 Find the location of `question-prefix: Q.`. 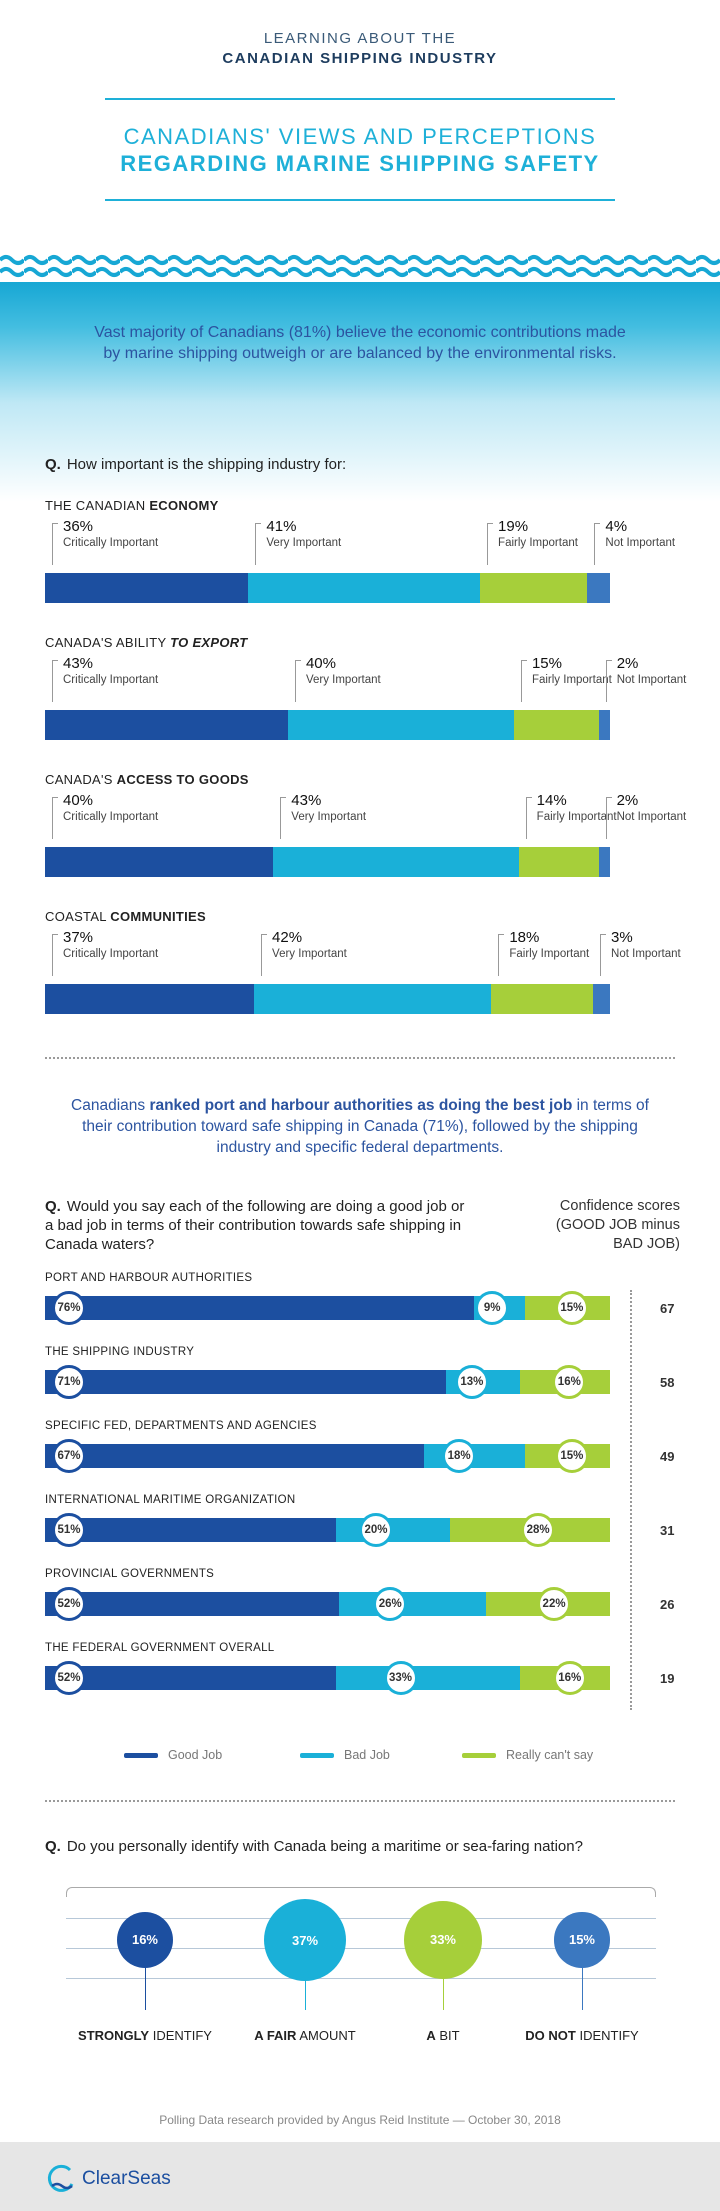

question-prefix: Q. is located at coordinates (53, 1206).